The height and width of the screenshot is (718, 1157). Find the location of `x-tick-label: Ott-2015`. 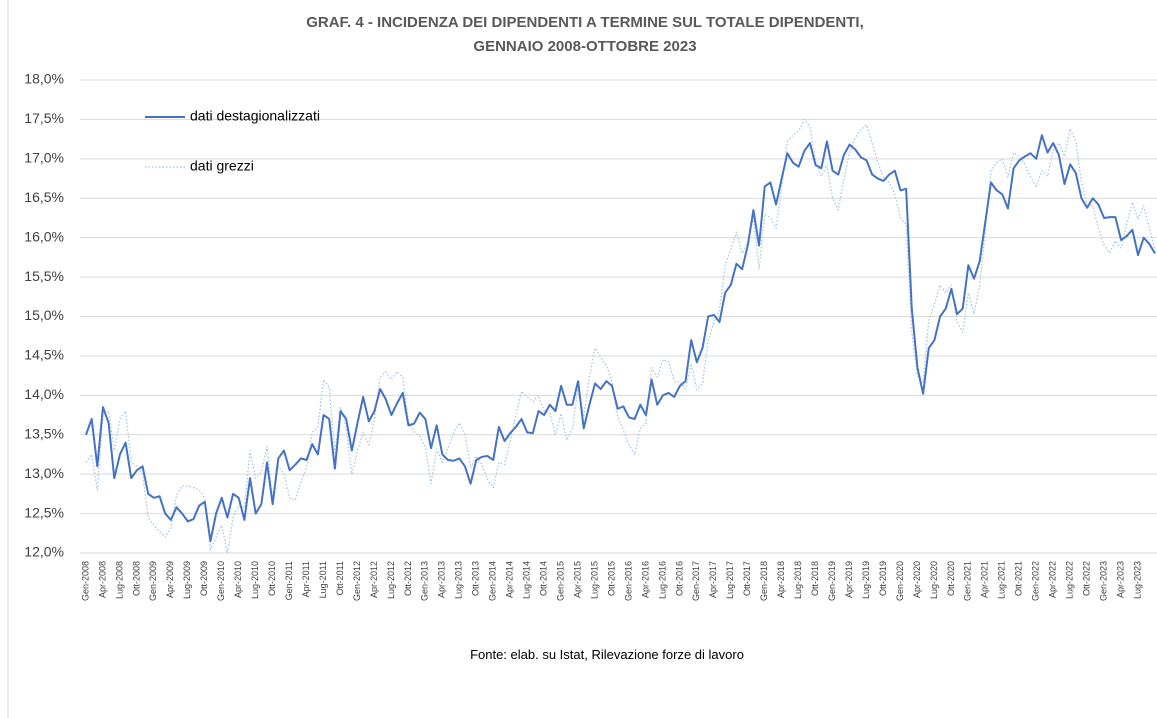

x-tick-label: Ott-2015 is located at coordinates (611, 578).